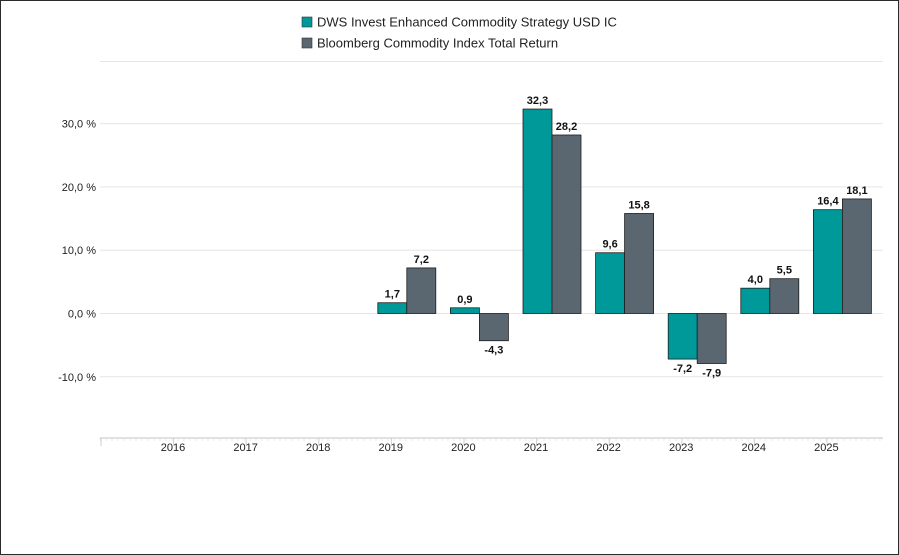  I want to click on data-label-2022-series-1: 9,6, so click(609, 245).